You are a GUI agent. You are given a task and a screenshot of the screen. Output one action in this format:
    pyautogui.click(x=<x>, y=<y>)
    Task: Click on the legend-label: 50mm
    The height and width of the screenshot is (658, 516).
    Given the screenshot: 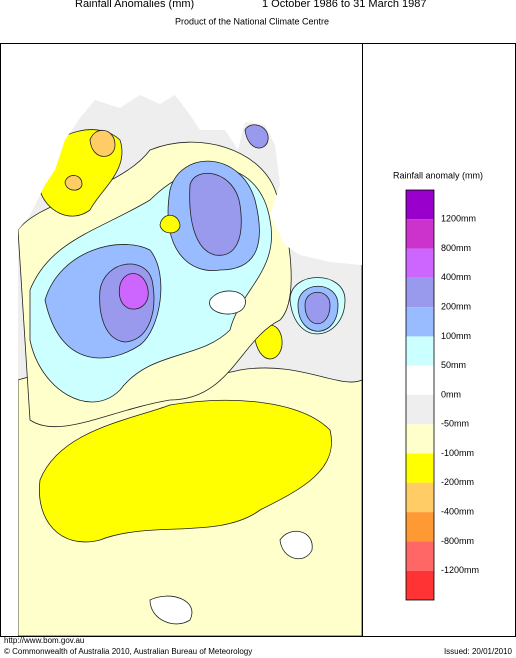 What is the action you would take?
    pyautogui.click(x=453, y=365)
    